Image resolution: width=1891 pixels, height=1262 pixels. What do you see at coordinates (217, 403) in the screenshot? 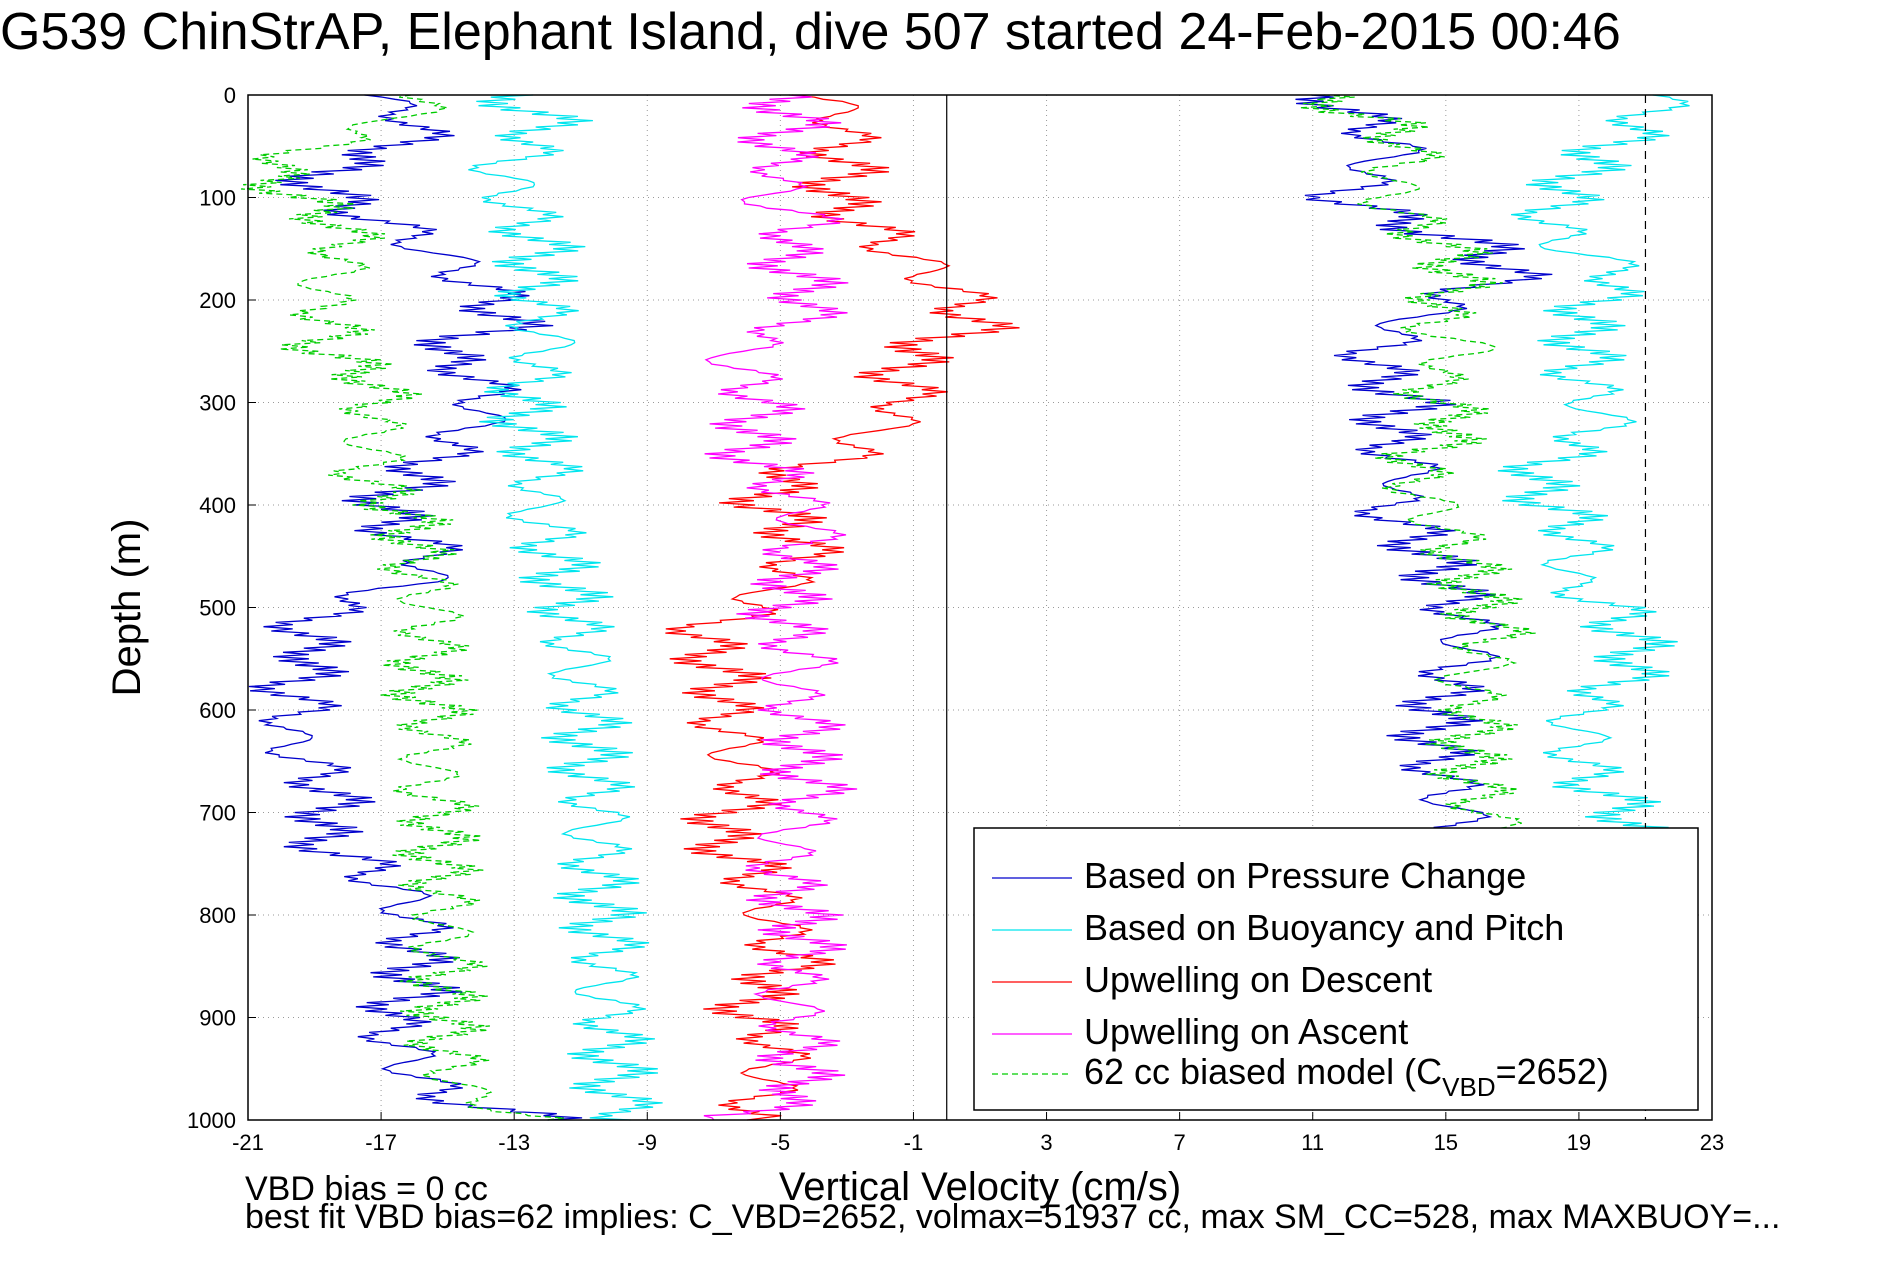
I see `y-tick-label: 300` at bounding box center [217, 403].